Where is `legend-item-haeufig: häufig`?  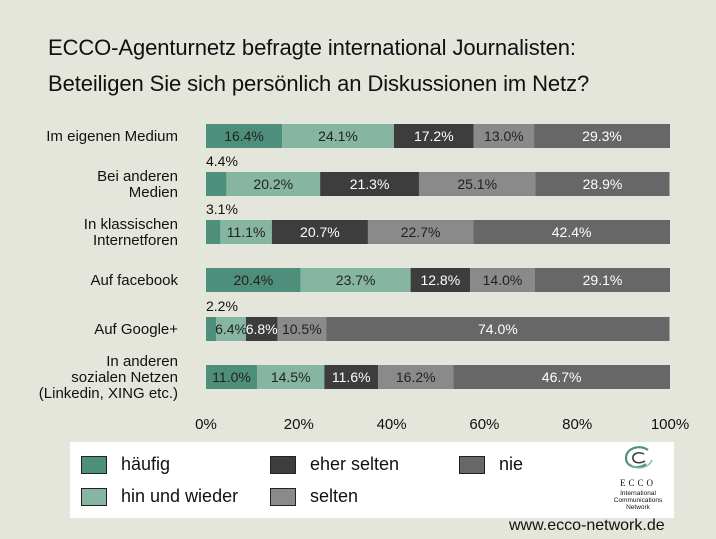 legend-item-haeufig: häufig is located at coordinates (125, 464).